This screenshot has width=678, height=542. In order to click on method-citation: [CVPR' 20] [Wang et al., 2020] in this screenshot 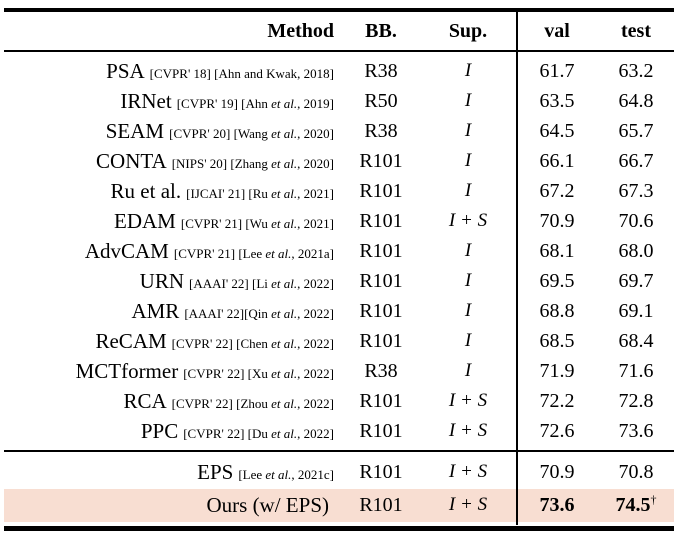, I will do `click(251, 133)`.